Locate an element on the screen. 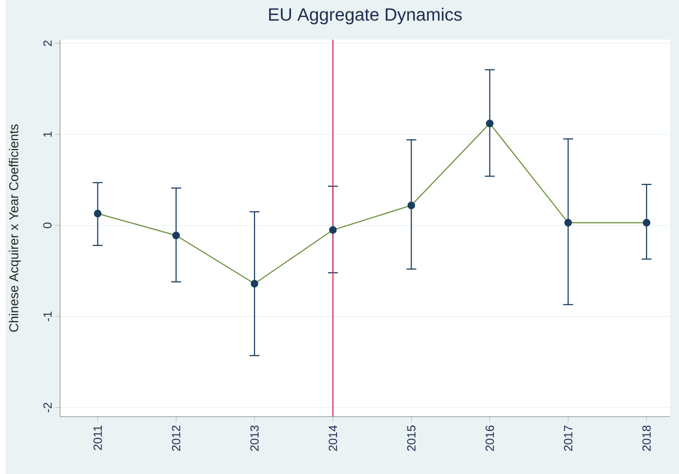 The image size is (679, 474). x-tick-label: 2017 is located at coordinates (568, 438).